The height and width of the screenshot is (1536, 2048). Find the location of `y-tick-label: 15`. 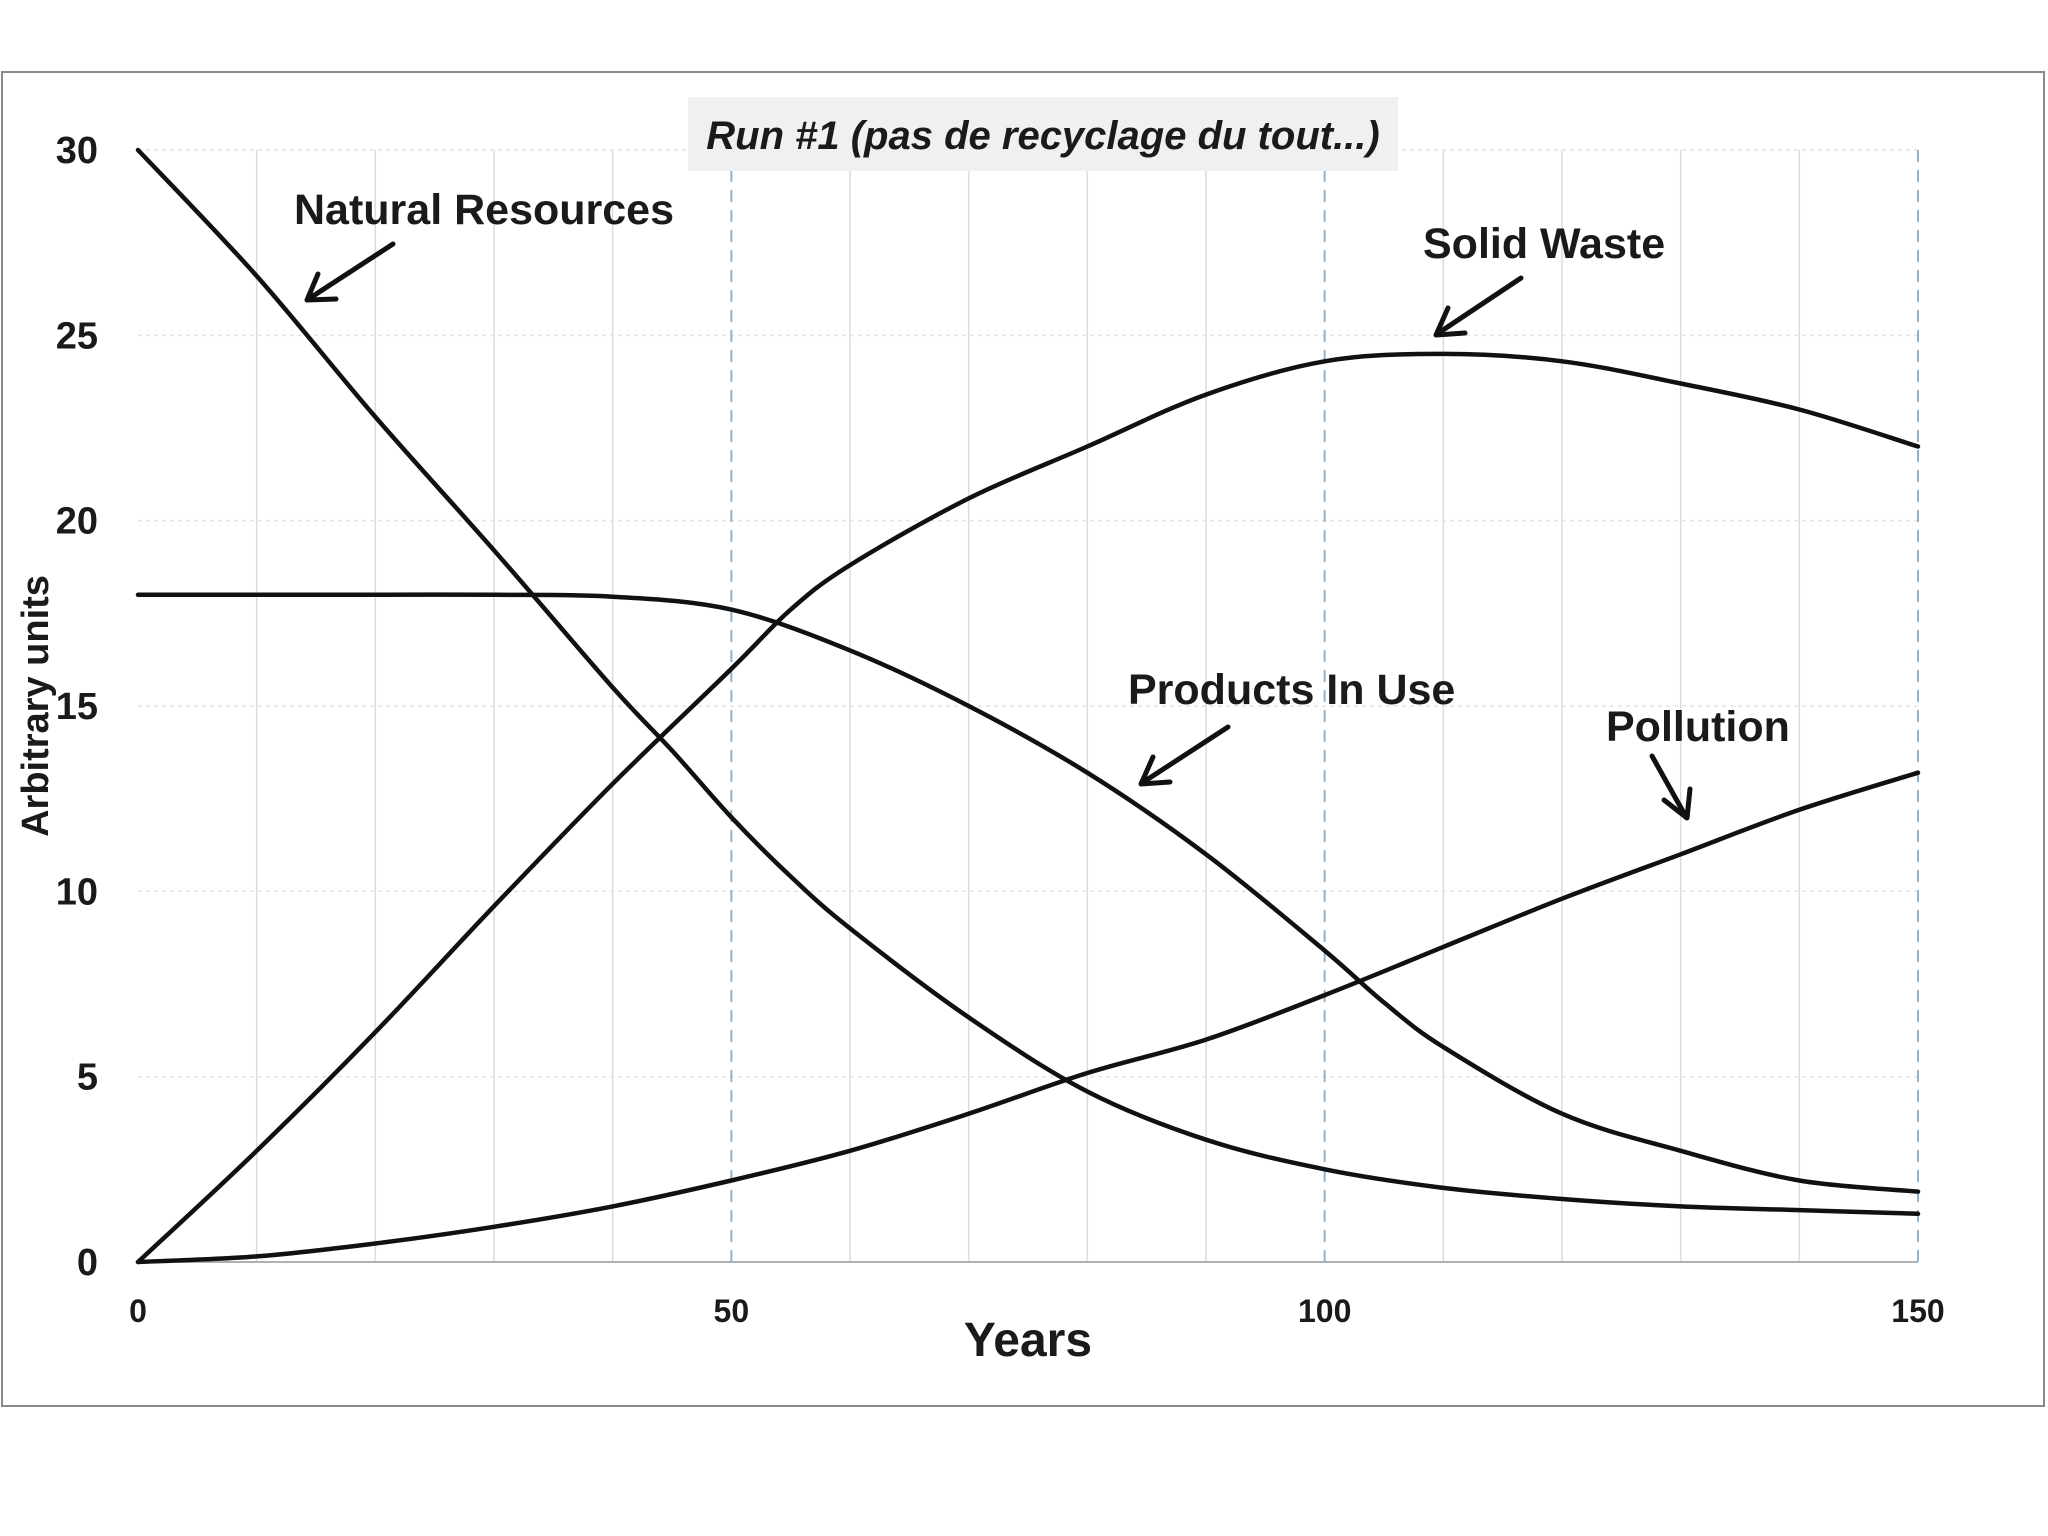

y-tick-label: 15 is located at coordinates (77, 707).